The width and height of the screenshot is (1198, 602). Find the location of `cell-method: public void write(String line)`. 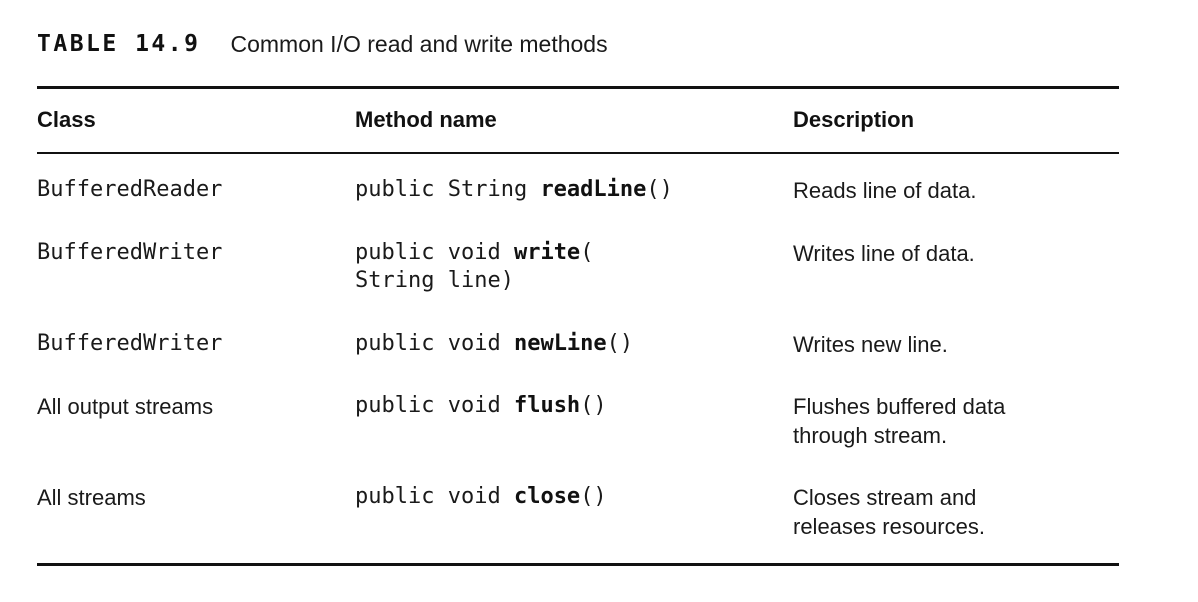

cell-method: public void write(String line) is located at coordinates (474, 266).